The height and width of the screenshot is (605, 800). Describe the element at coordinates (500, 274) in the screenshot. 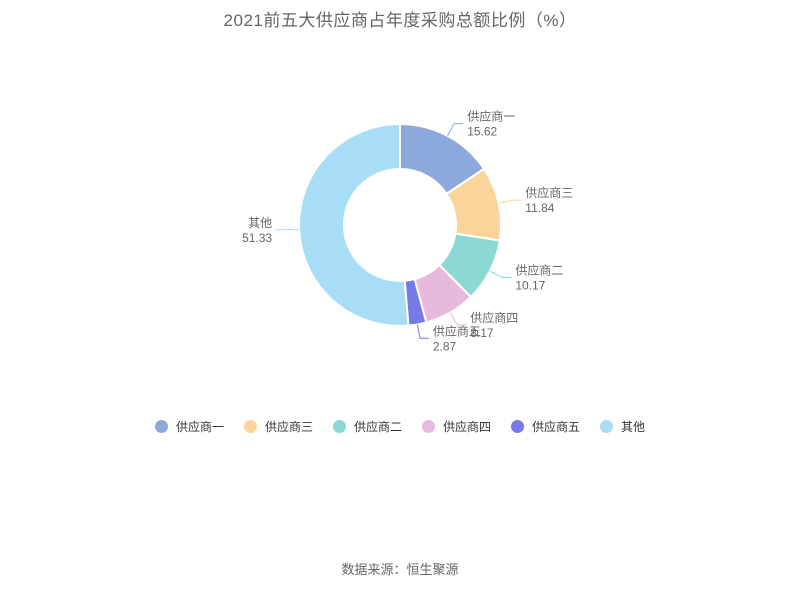

I see `label-line-供应商二` at that location.